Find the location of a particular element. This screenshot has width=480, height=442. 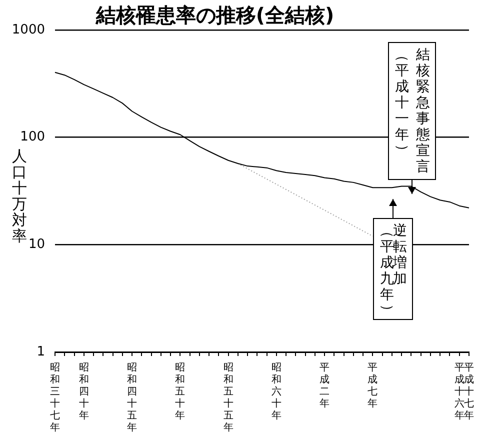

y-tick-label: 1 is located at coordinates (40, 352).